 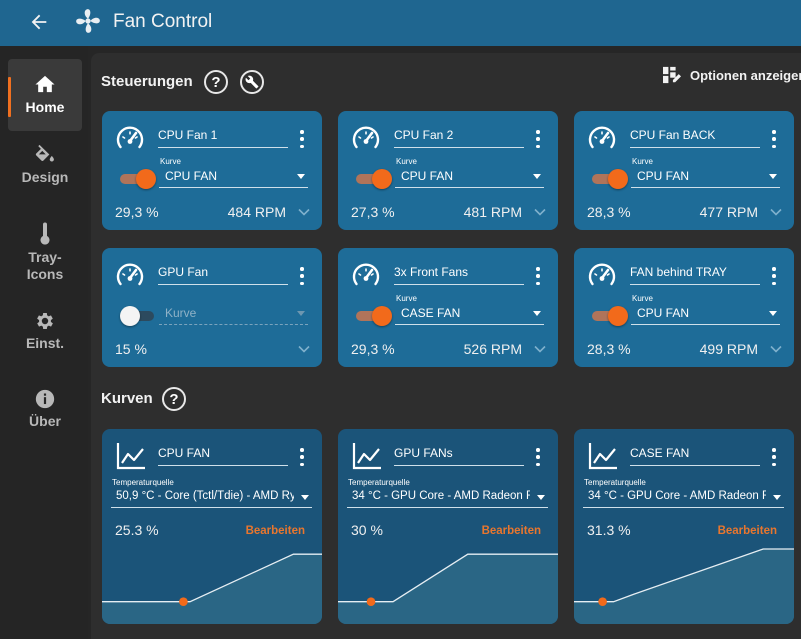 What do you see at coordinates (728, 349) in the screenshot?
I see `fan-rpm: 499 RPM` at bounding box center [728, 349].